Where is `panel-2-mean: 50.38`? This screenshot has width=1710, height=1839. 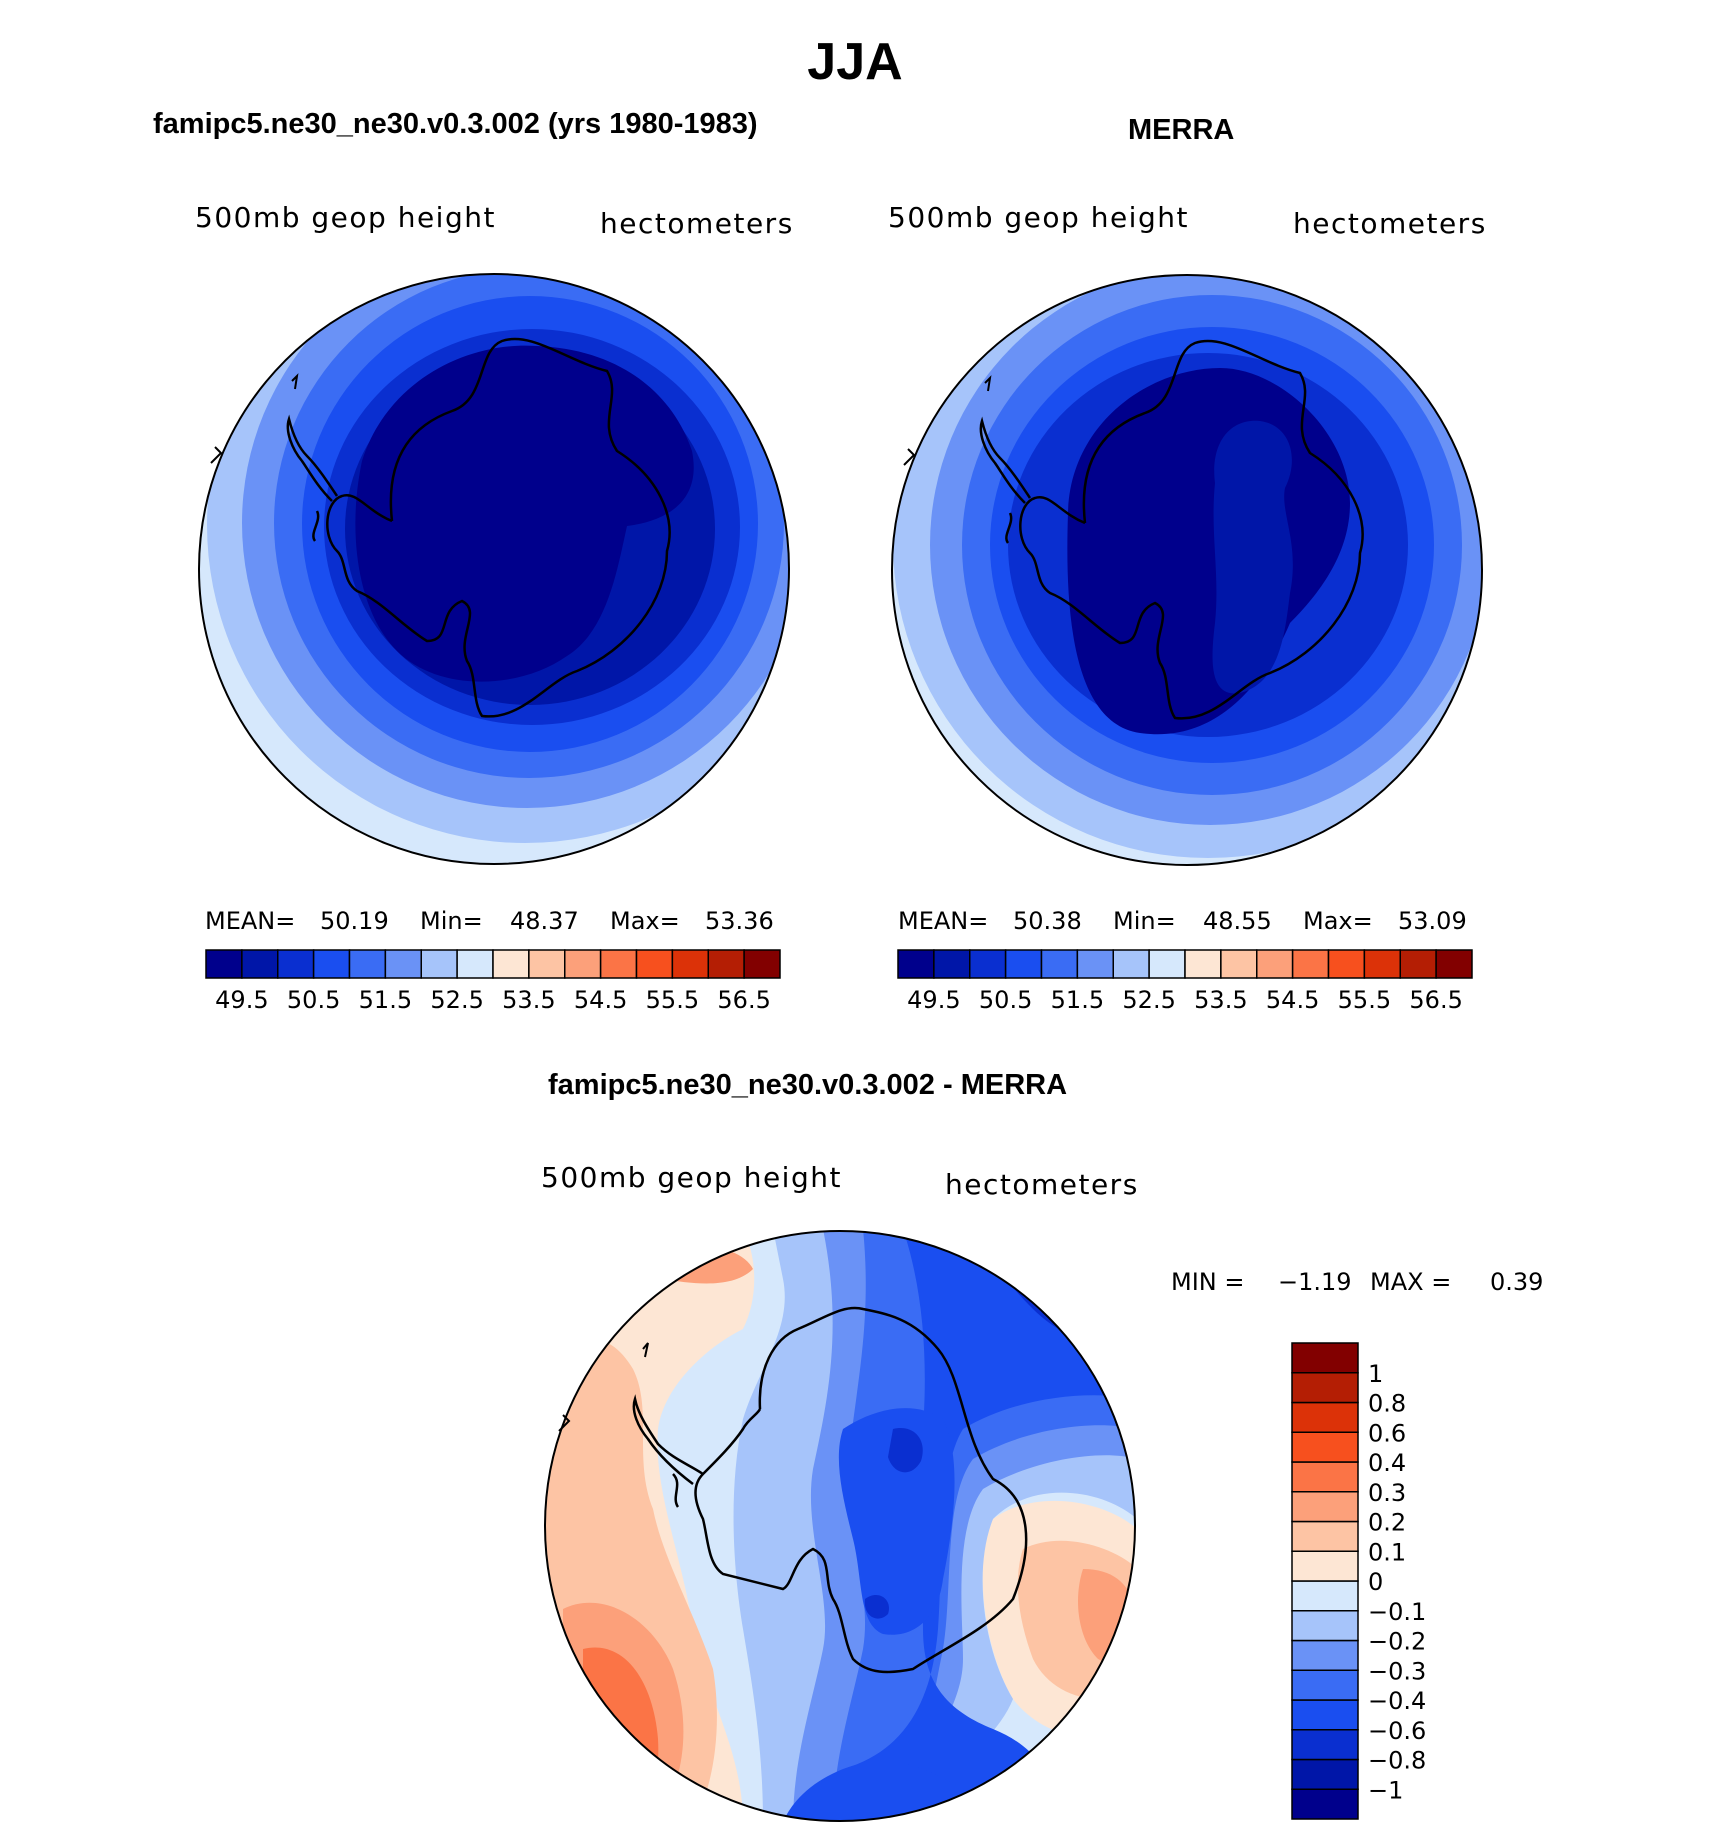 panel-2-mean: 50.38 is located at coordinates (1047, 921).